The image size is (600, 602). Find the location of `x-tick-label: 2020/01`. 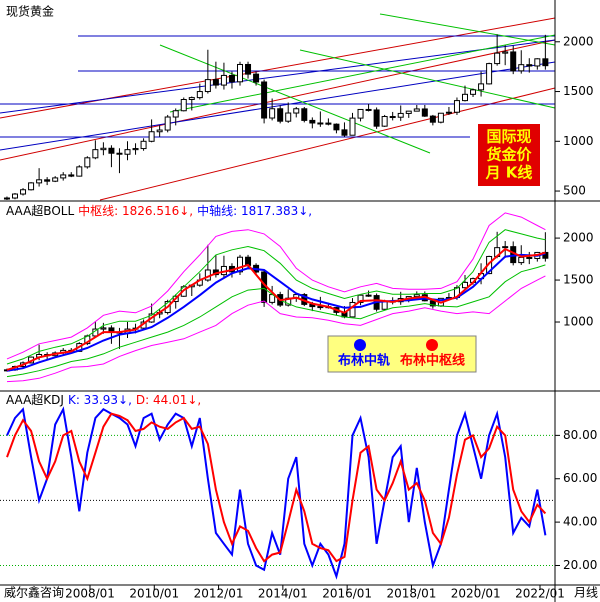

x-tick-label: 2020/01 is located at coordinates (476, 594).